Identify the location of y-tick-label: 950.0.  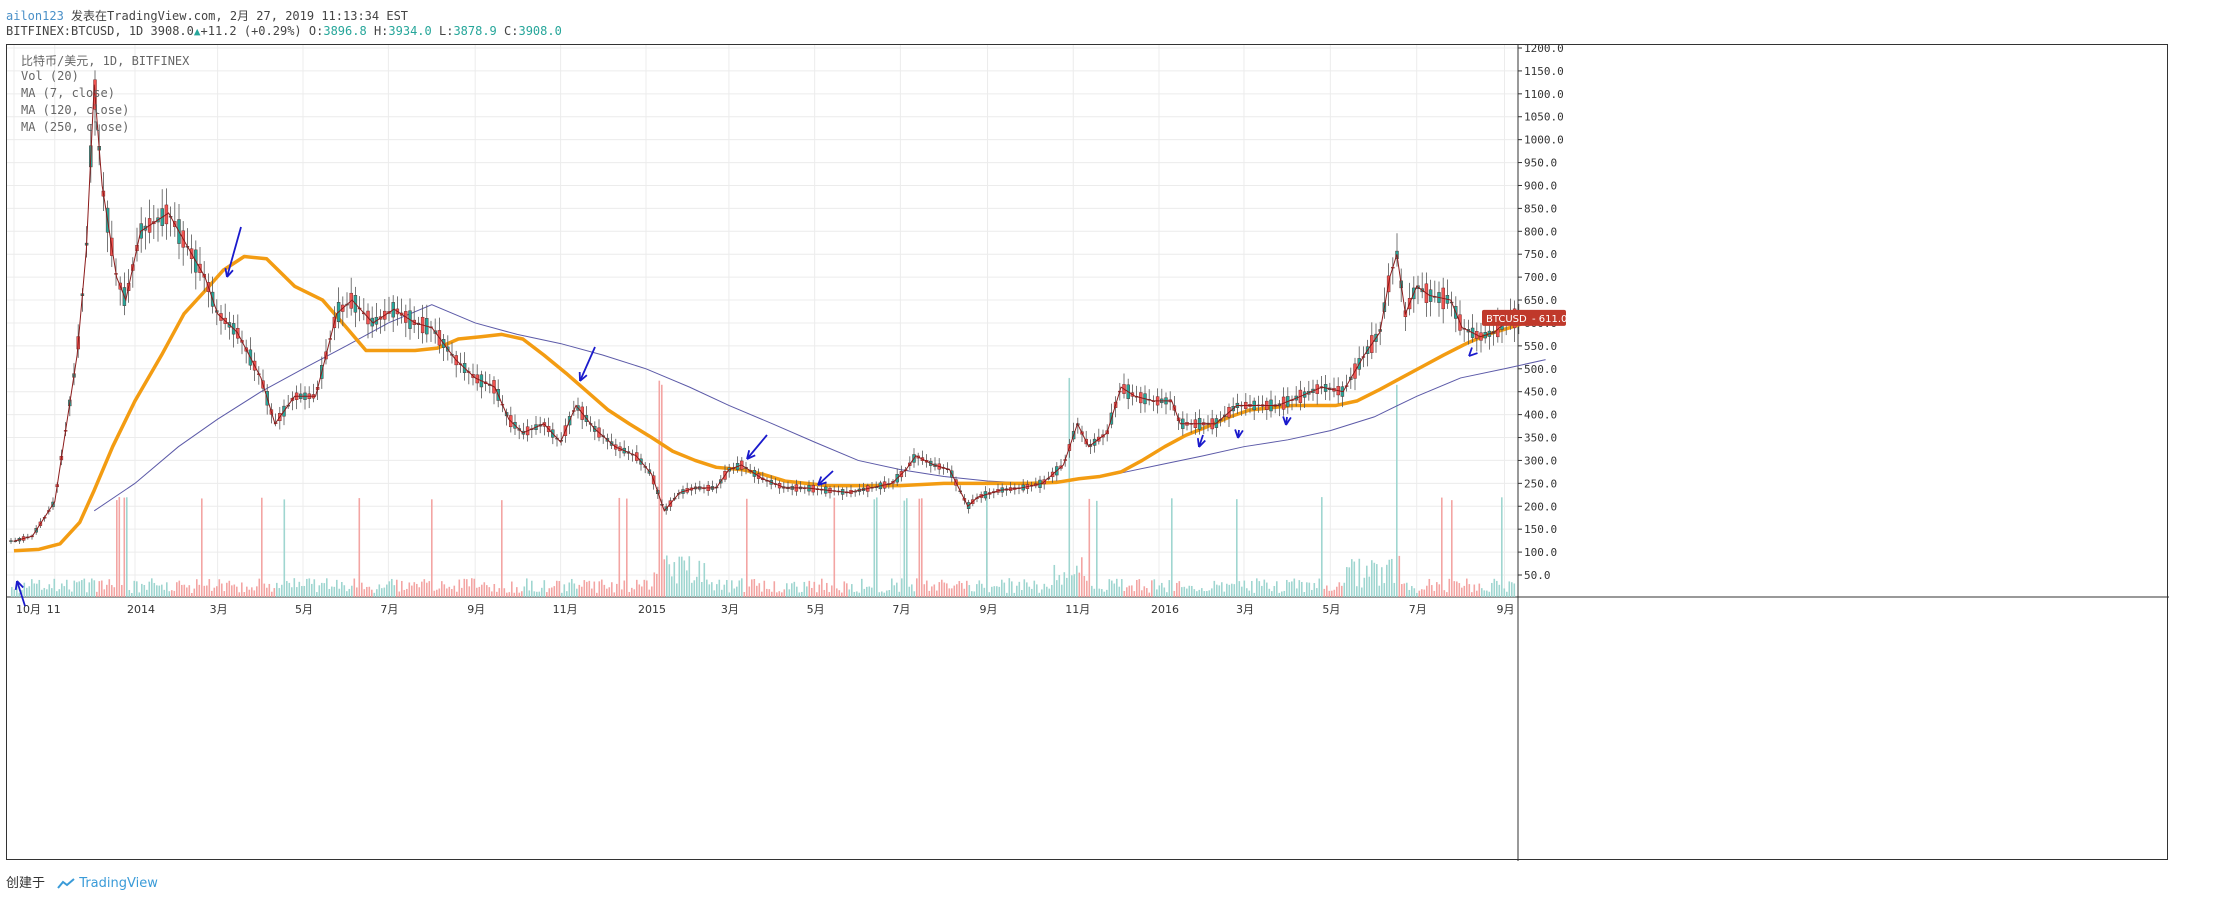
(1540, 163).